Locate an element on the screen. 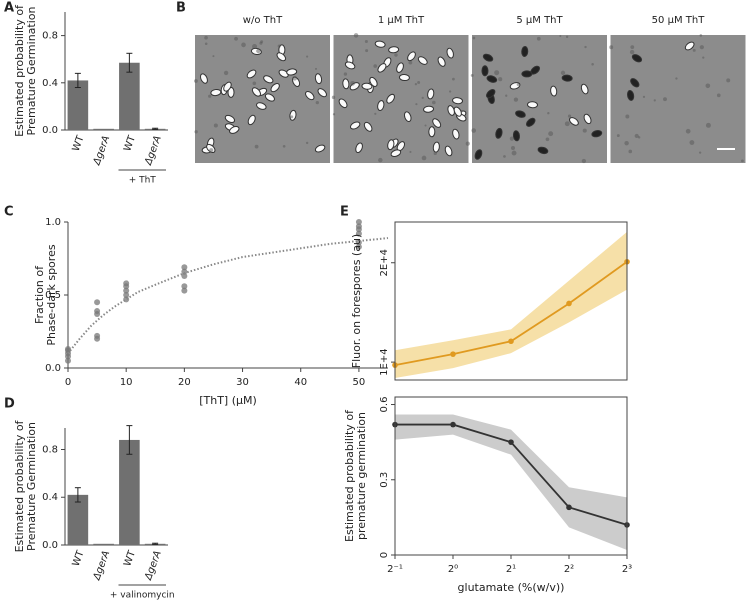  y-axis-label: Estimated probability of is located at coordinates (19, 70).